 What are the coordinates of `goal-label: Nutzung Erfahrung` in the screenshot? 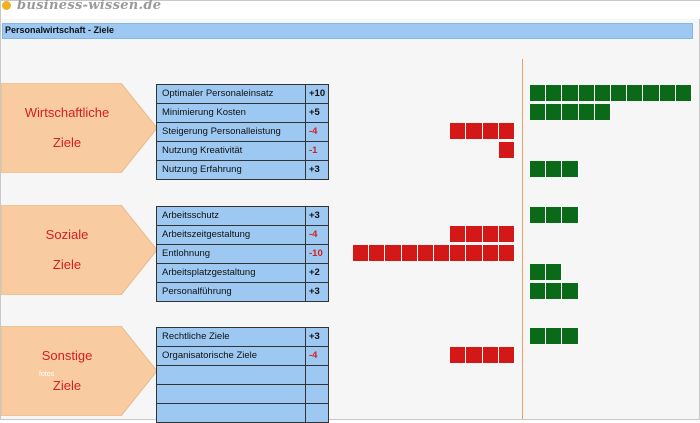 It's located at (202, 169).